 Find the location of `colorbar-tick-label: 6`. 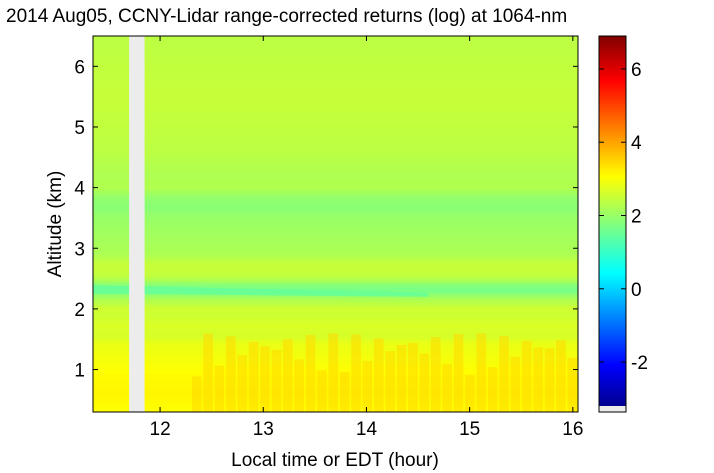

colorbar-tick-label: 6 is located at coordinates (636, 70).